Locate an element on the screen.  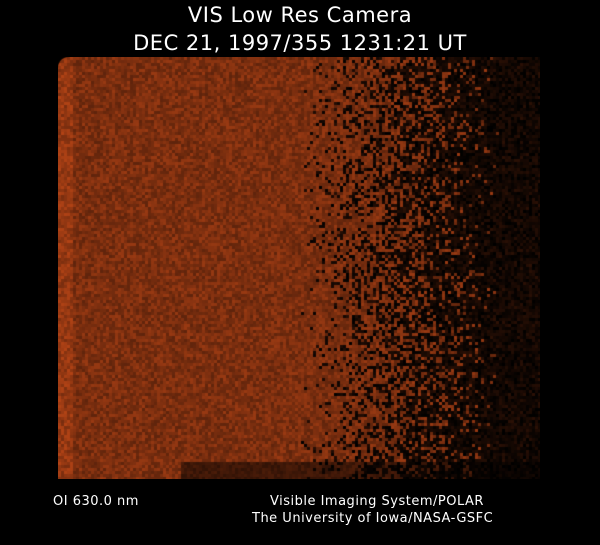
instrument-label: Visible Imaging System/POLAR is located at coordinates (377, 501).